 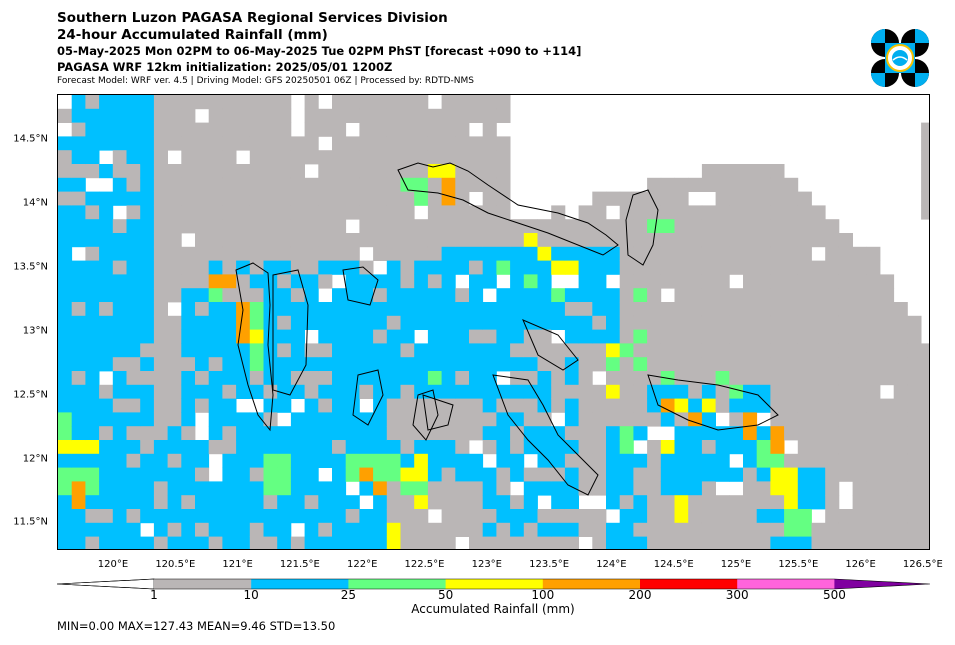 What do you see at coordinates (834, 595) in the screenshot?
I see `colorbar-level-label: 500` at bounding box center [834, 595].